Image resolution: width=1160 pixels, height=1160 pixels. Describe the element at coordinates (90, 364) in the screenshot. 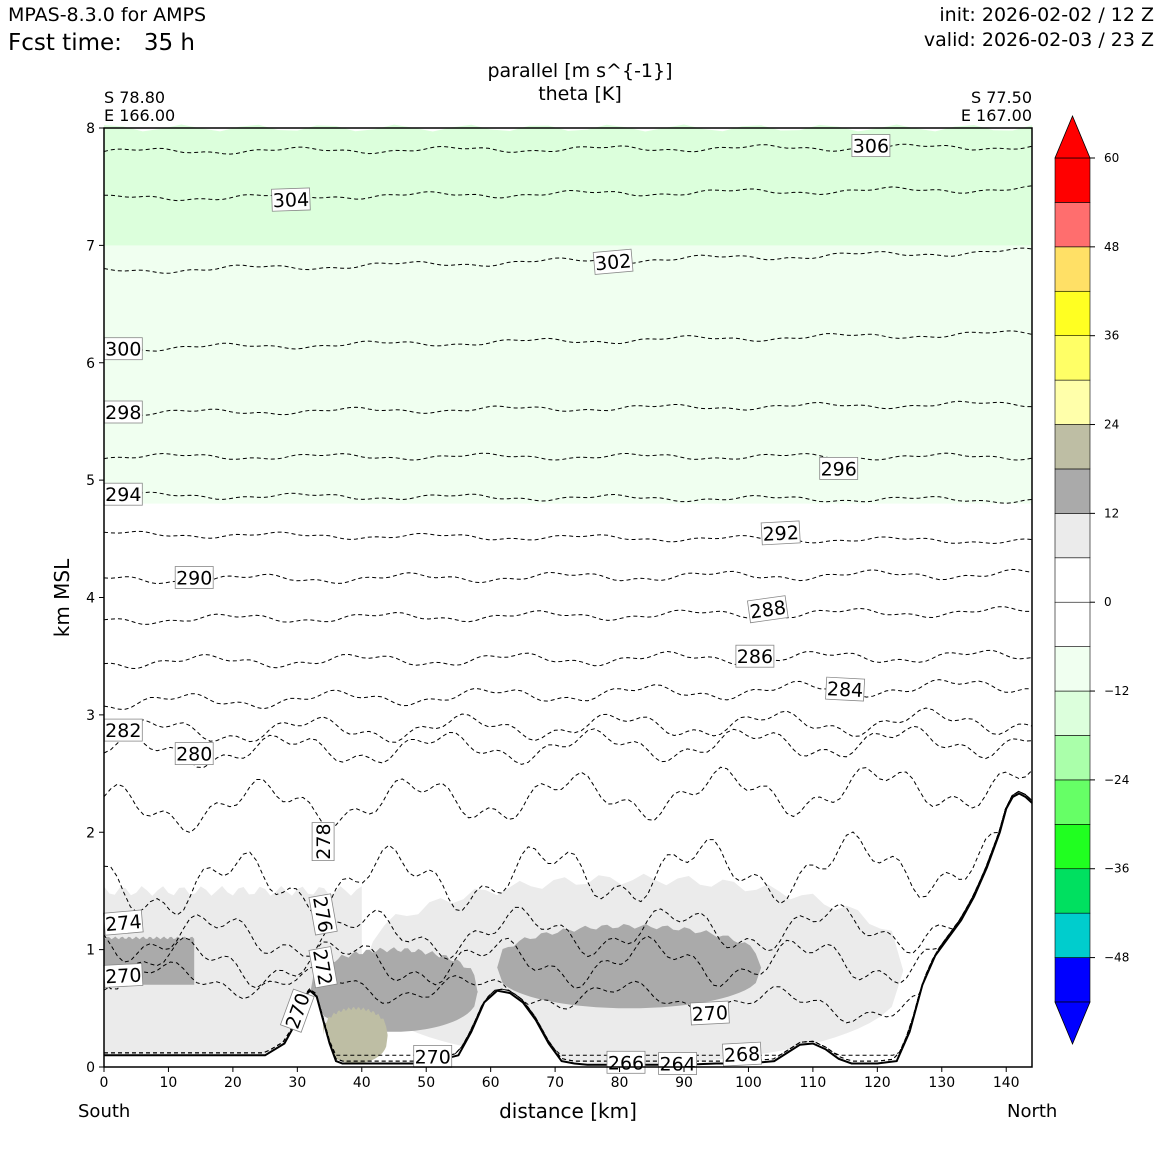

I see `y-tick-label: 6` at that location.